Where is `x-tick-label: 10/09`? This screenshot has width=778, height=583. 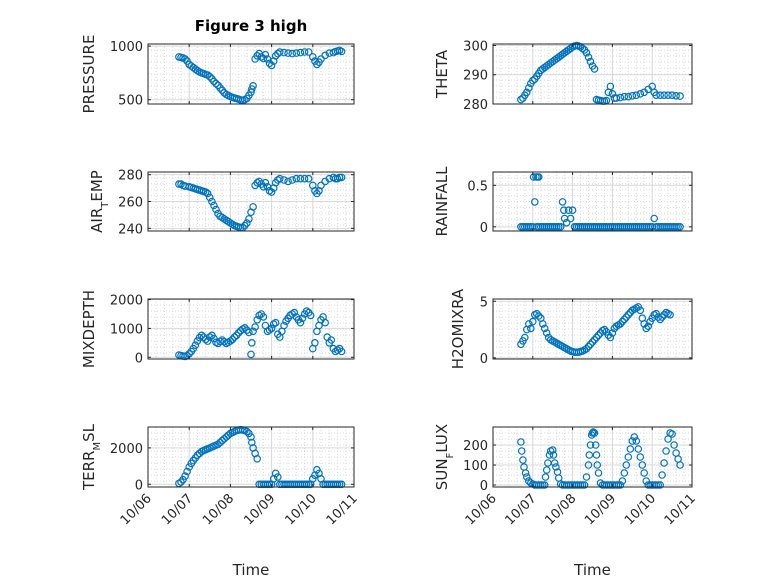
x-tick-label: 10/09 is located at coordinates (600, 509).